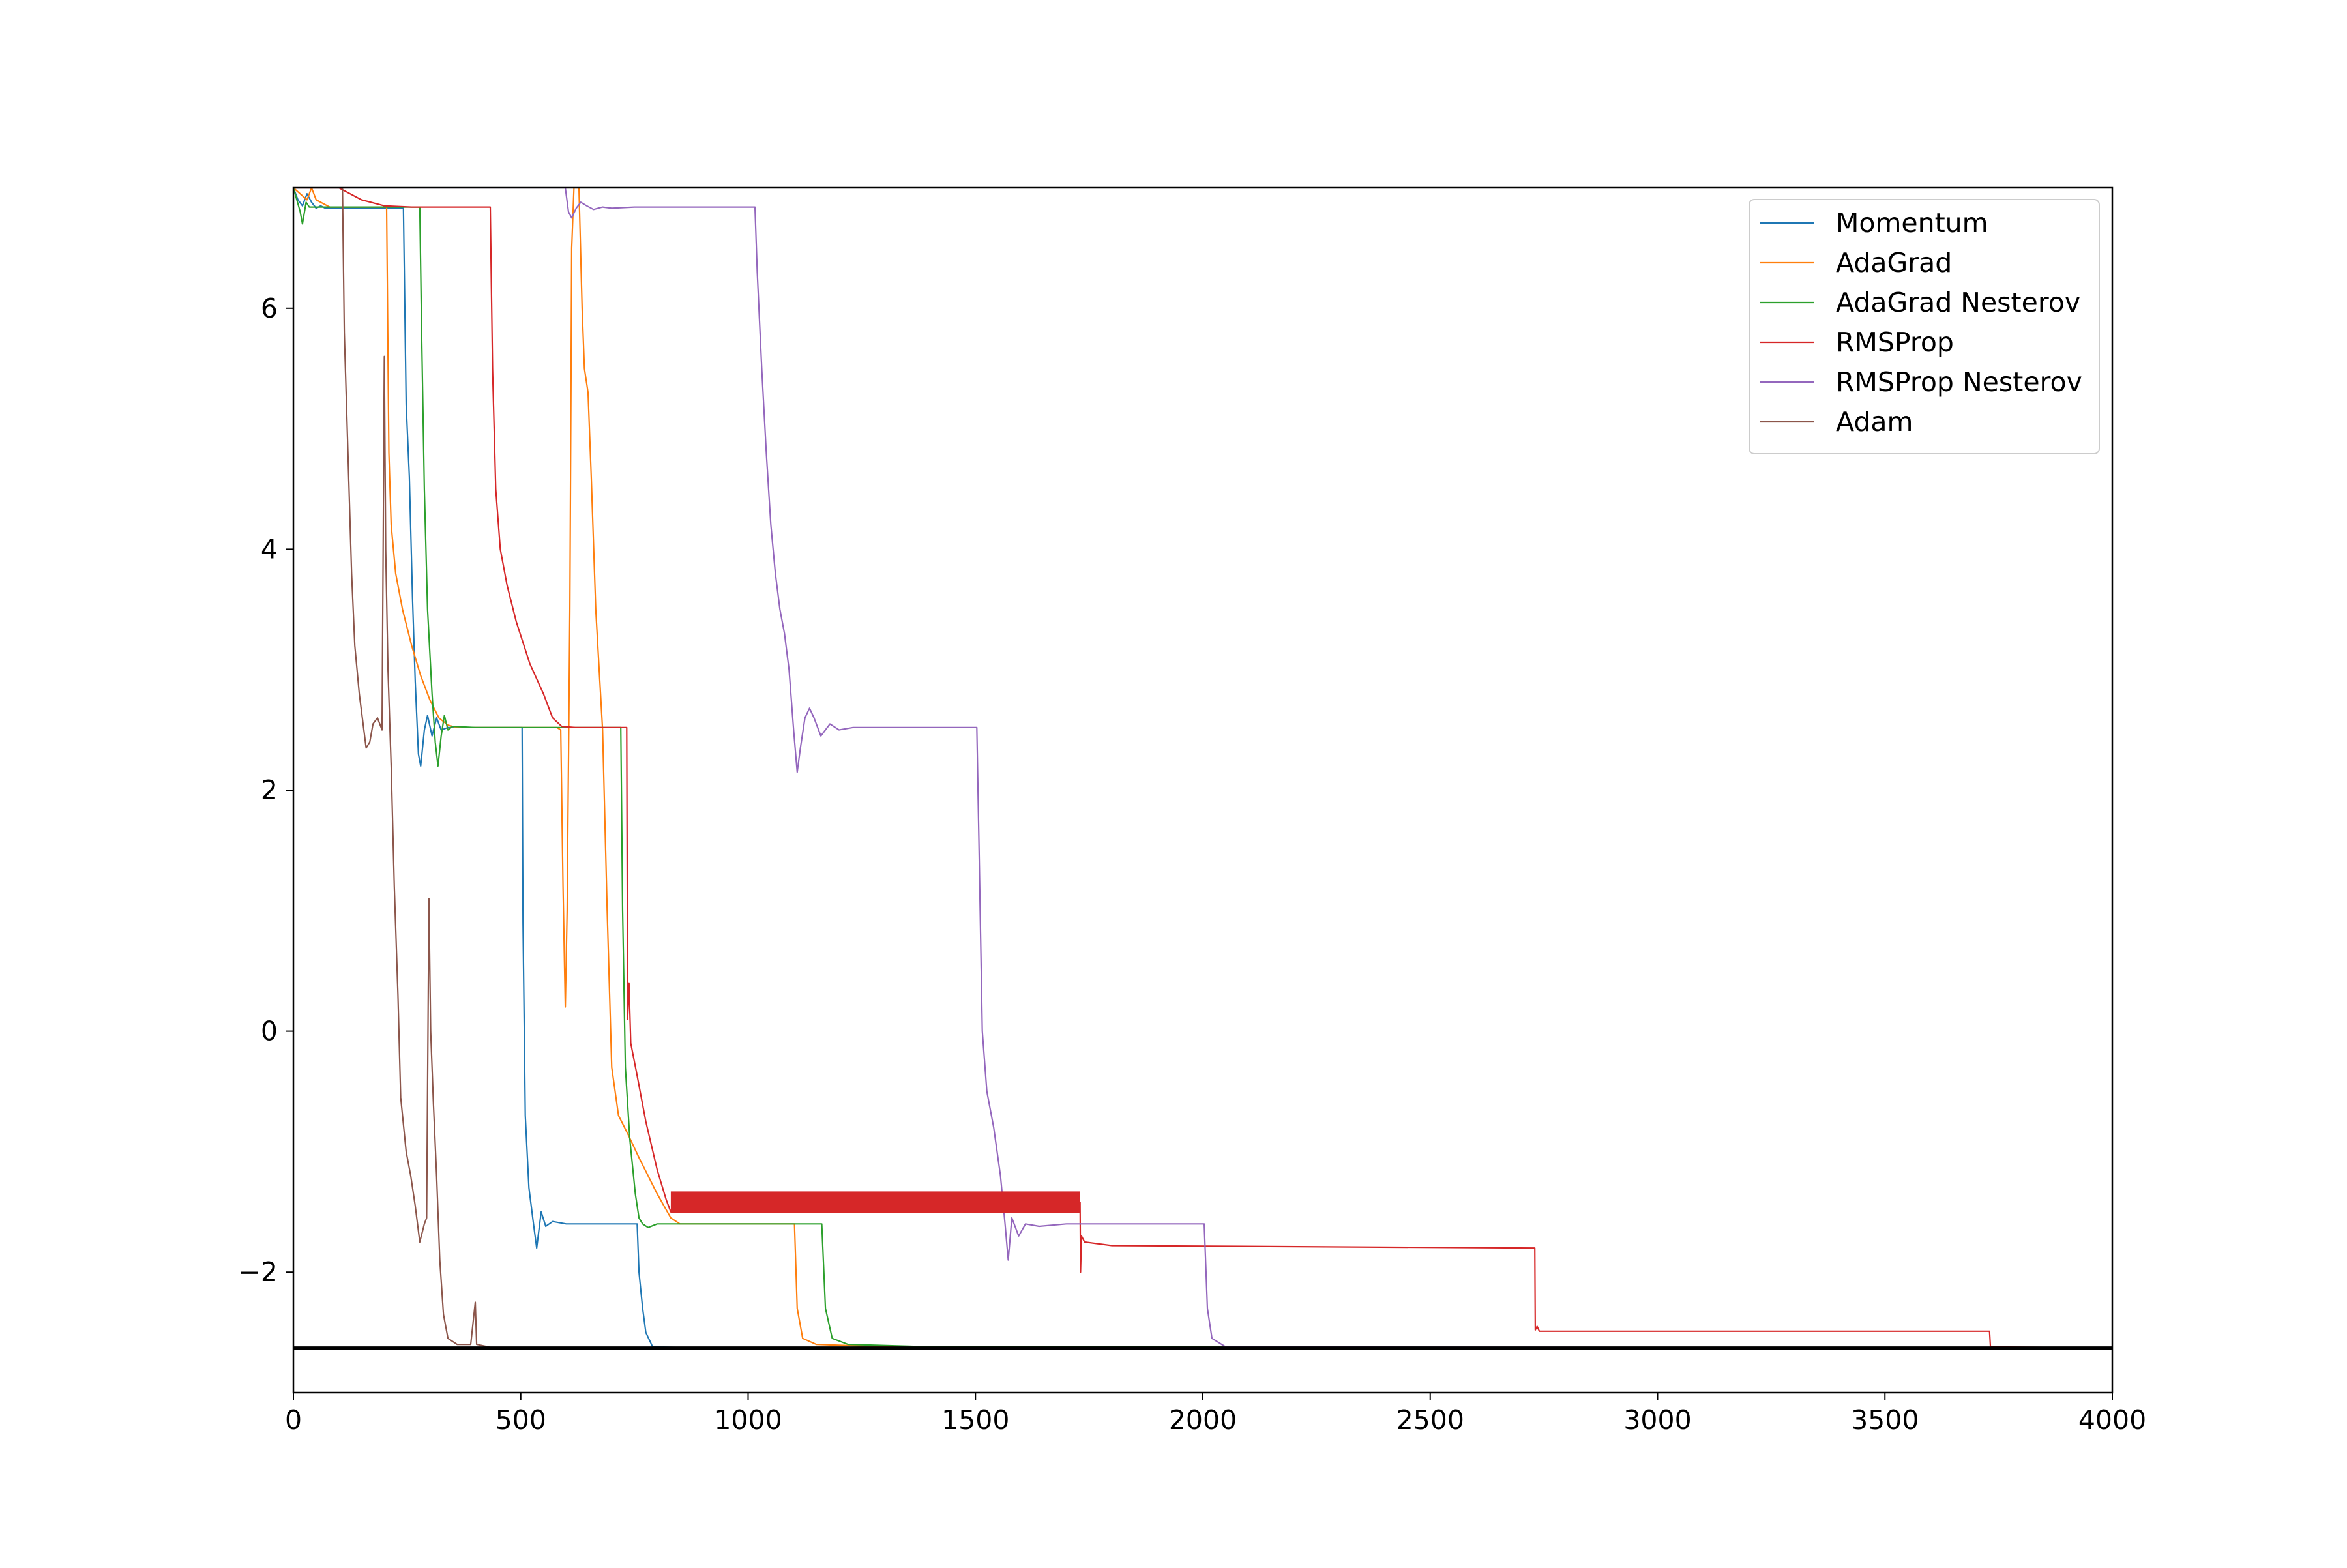 This screenshot has height=1568, width=2347. Describe the element at coordinates (748, 1420) in the screenshot. I see `x-tick-label: 1000` at that location.